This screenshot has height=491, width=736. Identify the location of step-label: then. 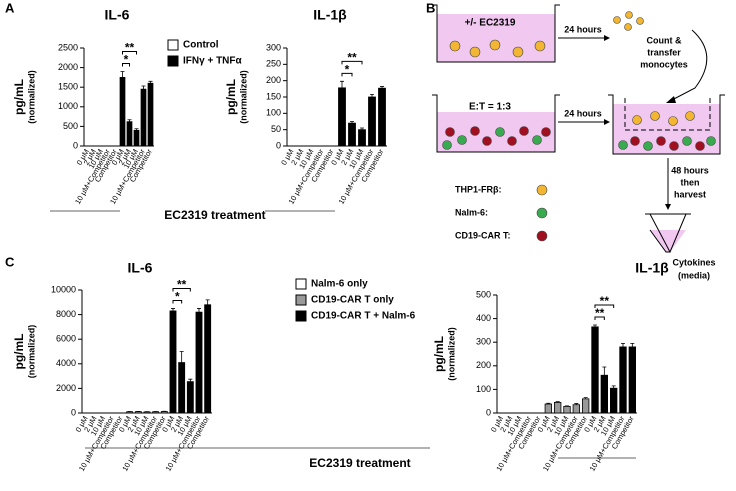
(690, 182).